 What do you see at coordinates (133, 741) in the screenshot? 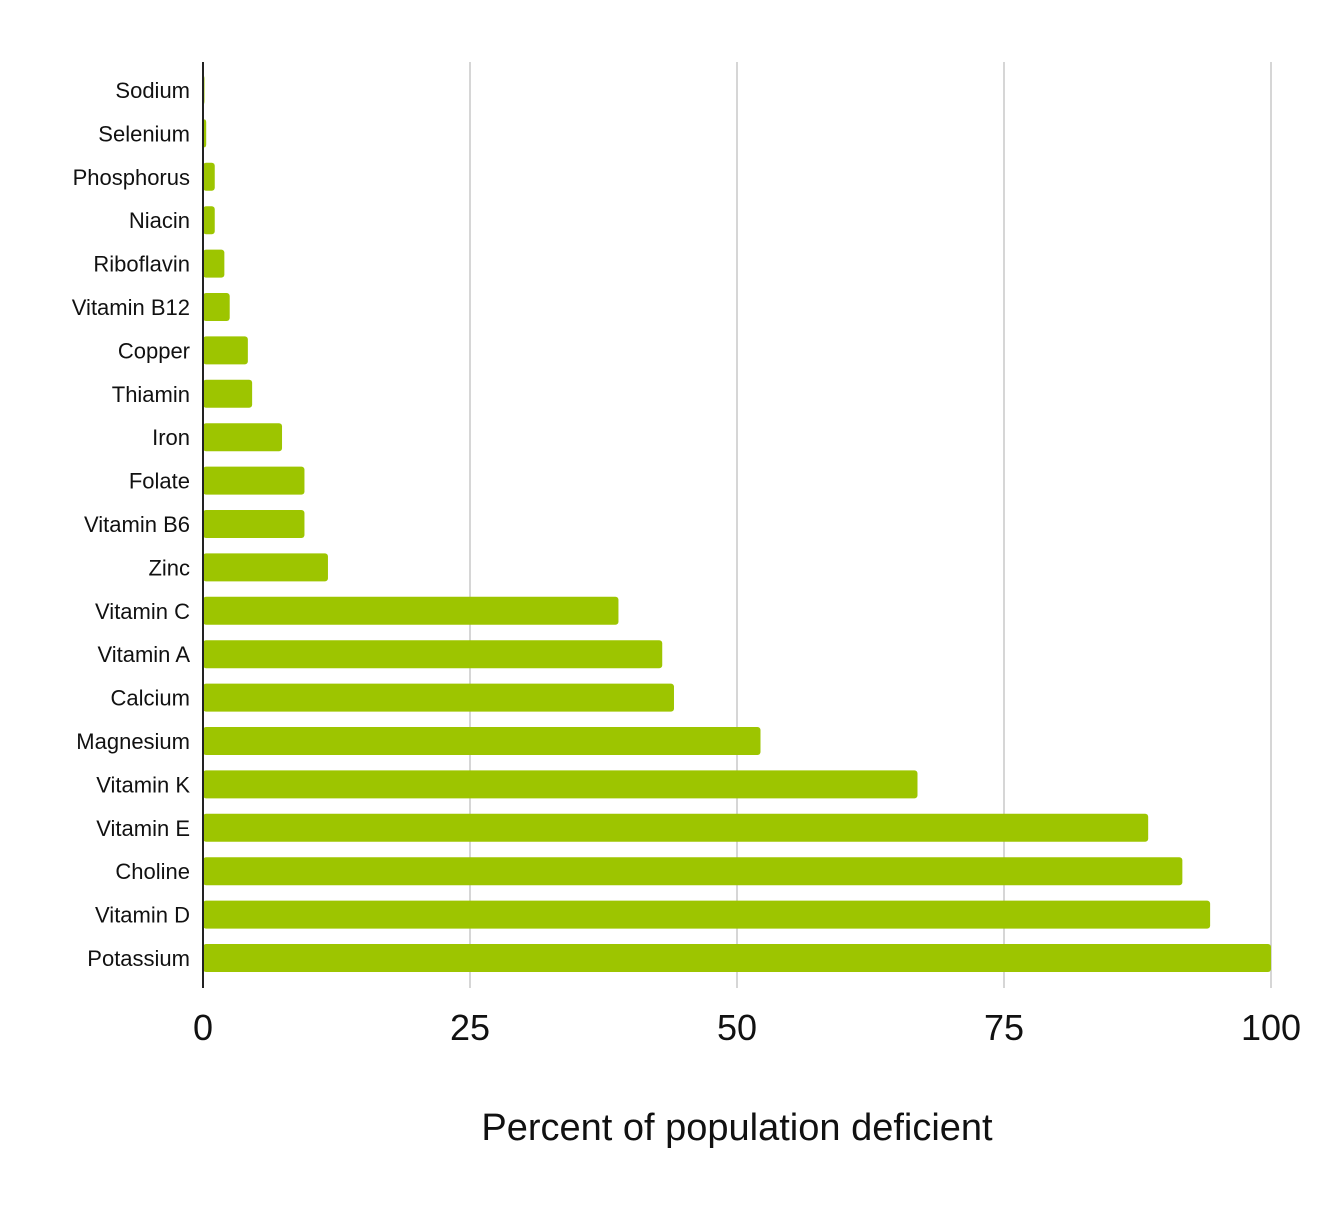
I see `category-label: Magnesium` at bounding box center [133, 741].